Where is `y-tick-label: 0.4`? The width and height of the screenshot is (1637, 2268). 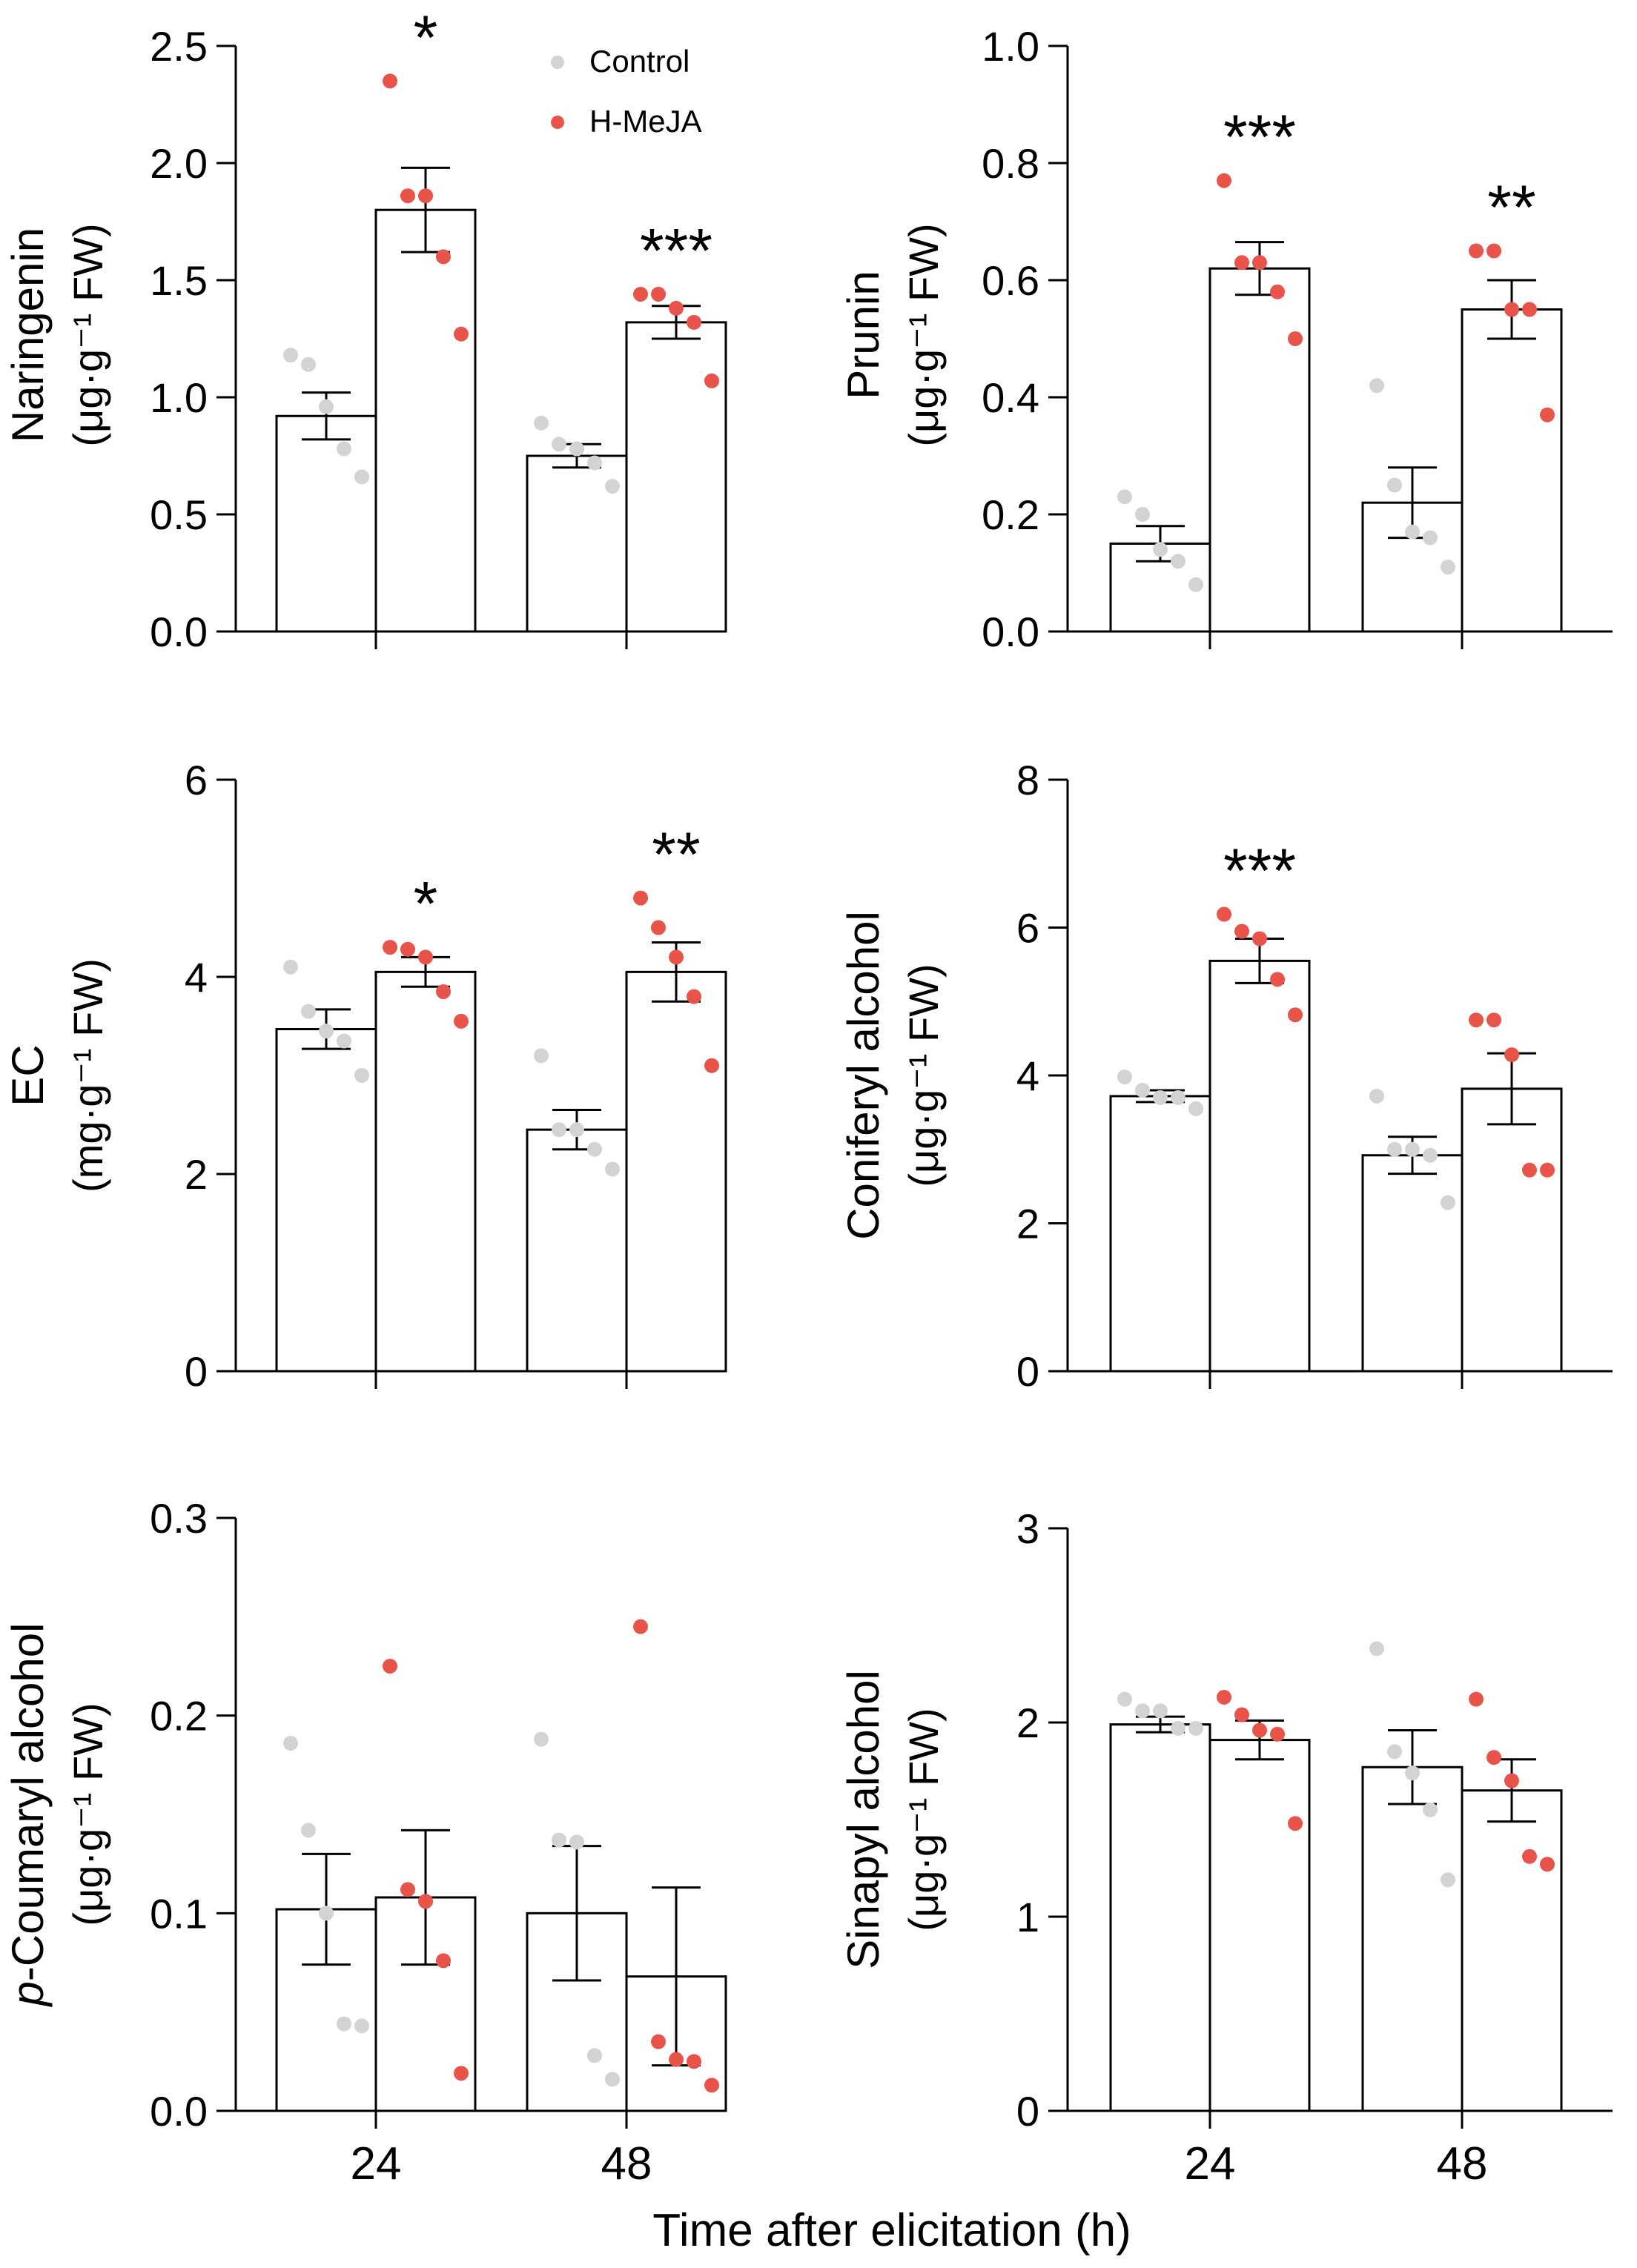
y-tick-label: 0.4 is located at coordinates (1010, 398).